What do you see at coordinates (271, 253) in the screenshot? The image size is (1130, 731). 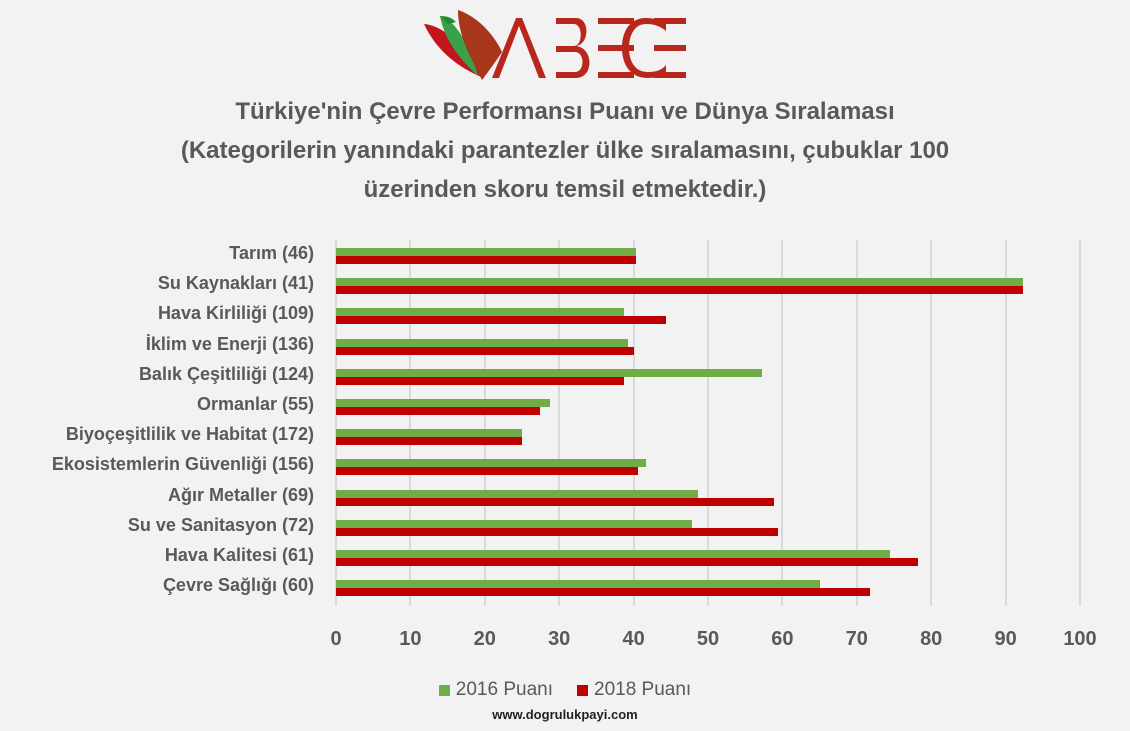 I see `category-label: Tarım (46)` at bounding box center [271, 253].